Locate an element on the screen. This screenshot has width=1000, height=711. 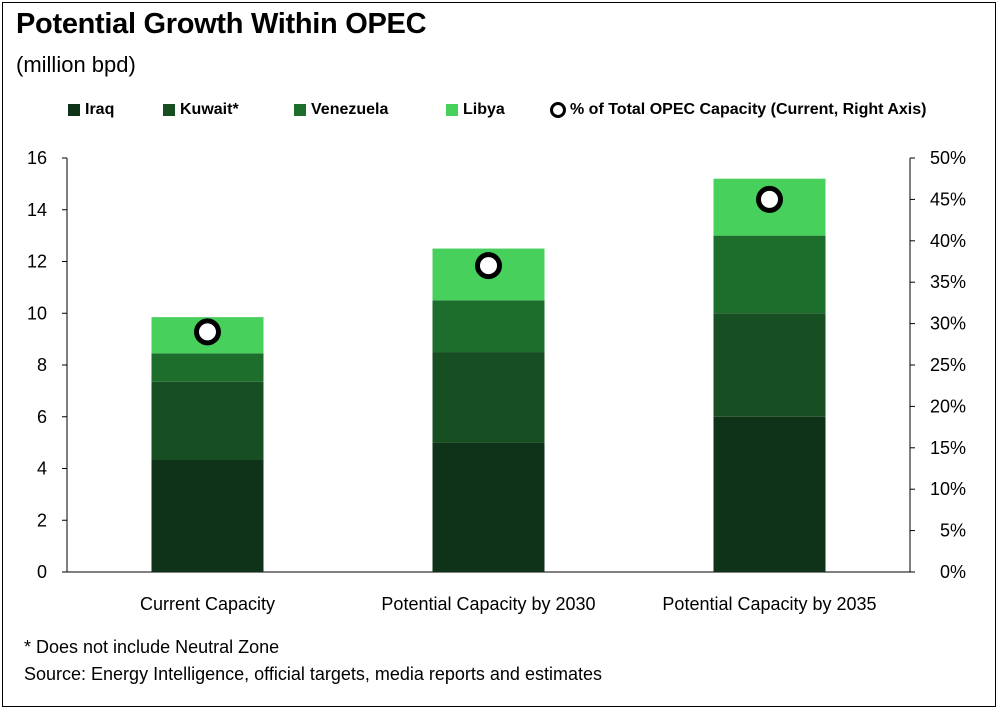
legend-swatch-libya is located at coordinates (452, 110).